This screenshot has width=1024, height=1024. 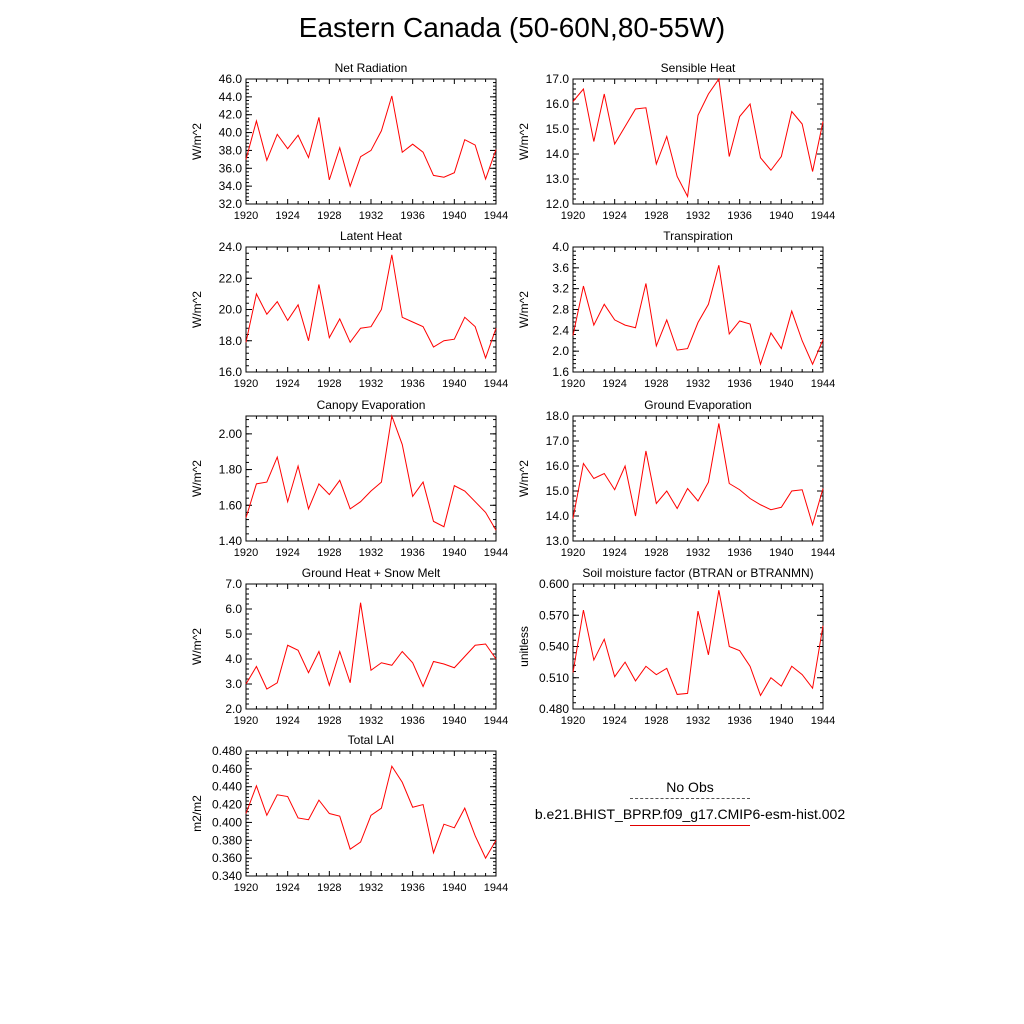 I want to click on legend-obs-line, so click(x=690, y=798).